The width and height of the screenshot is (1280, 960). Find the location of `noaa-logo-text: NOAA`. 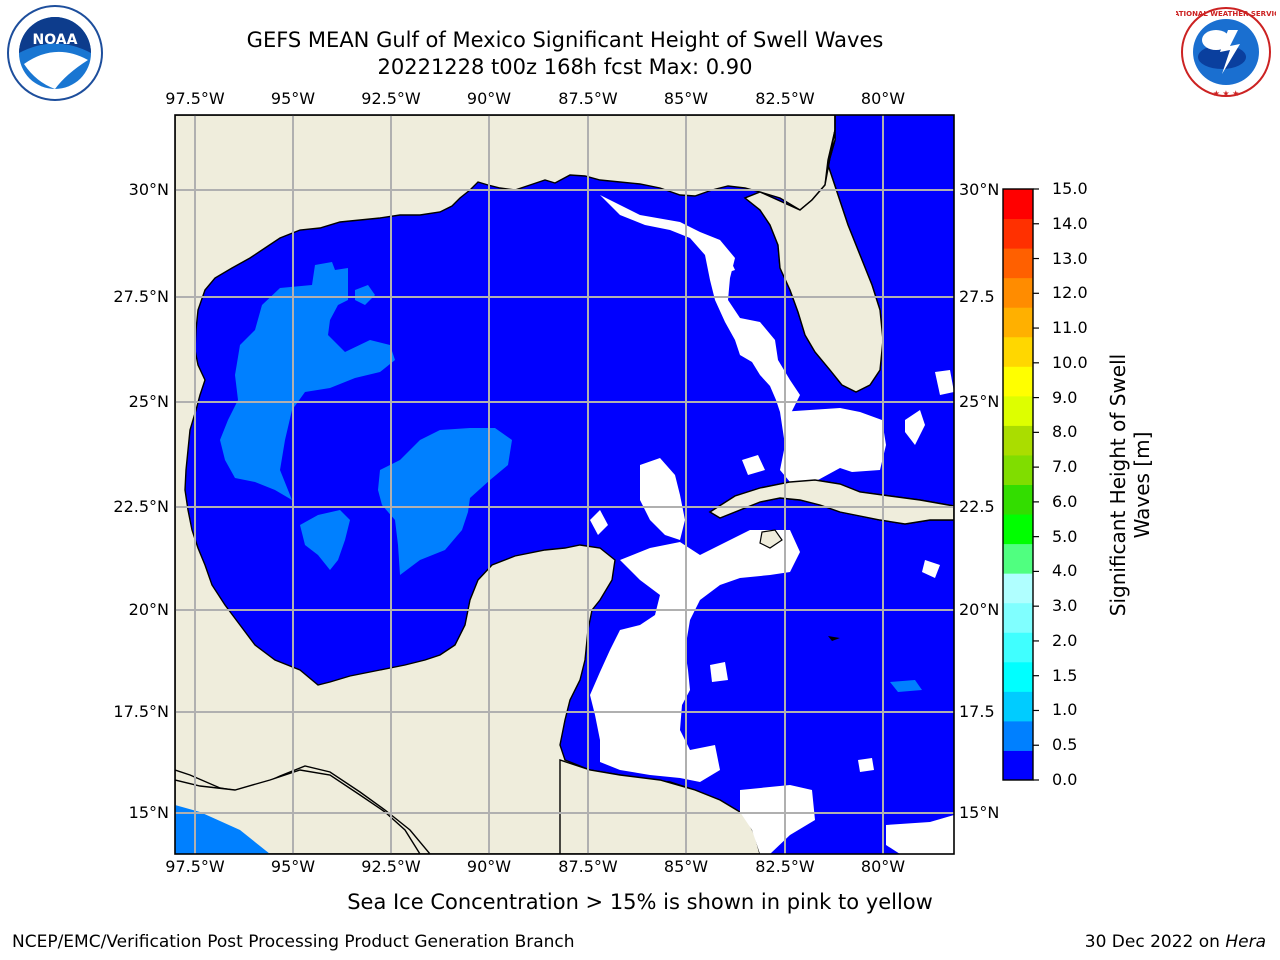

noaa-logo-text: NOAA is located at coordinates (55, 40).